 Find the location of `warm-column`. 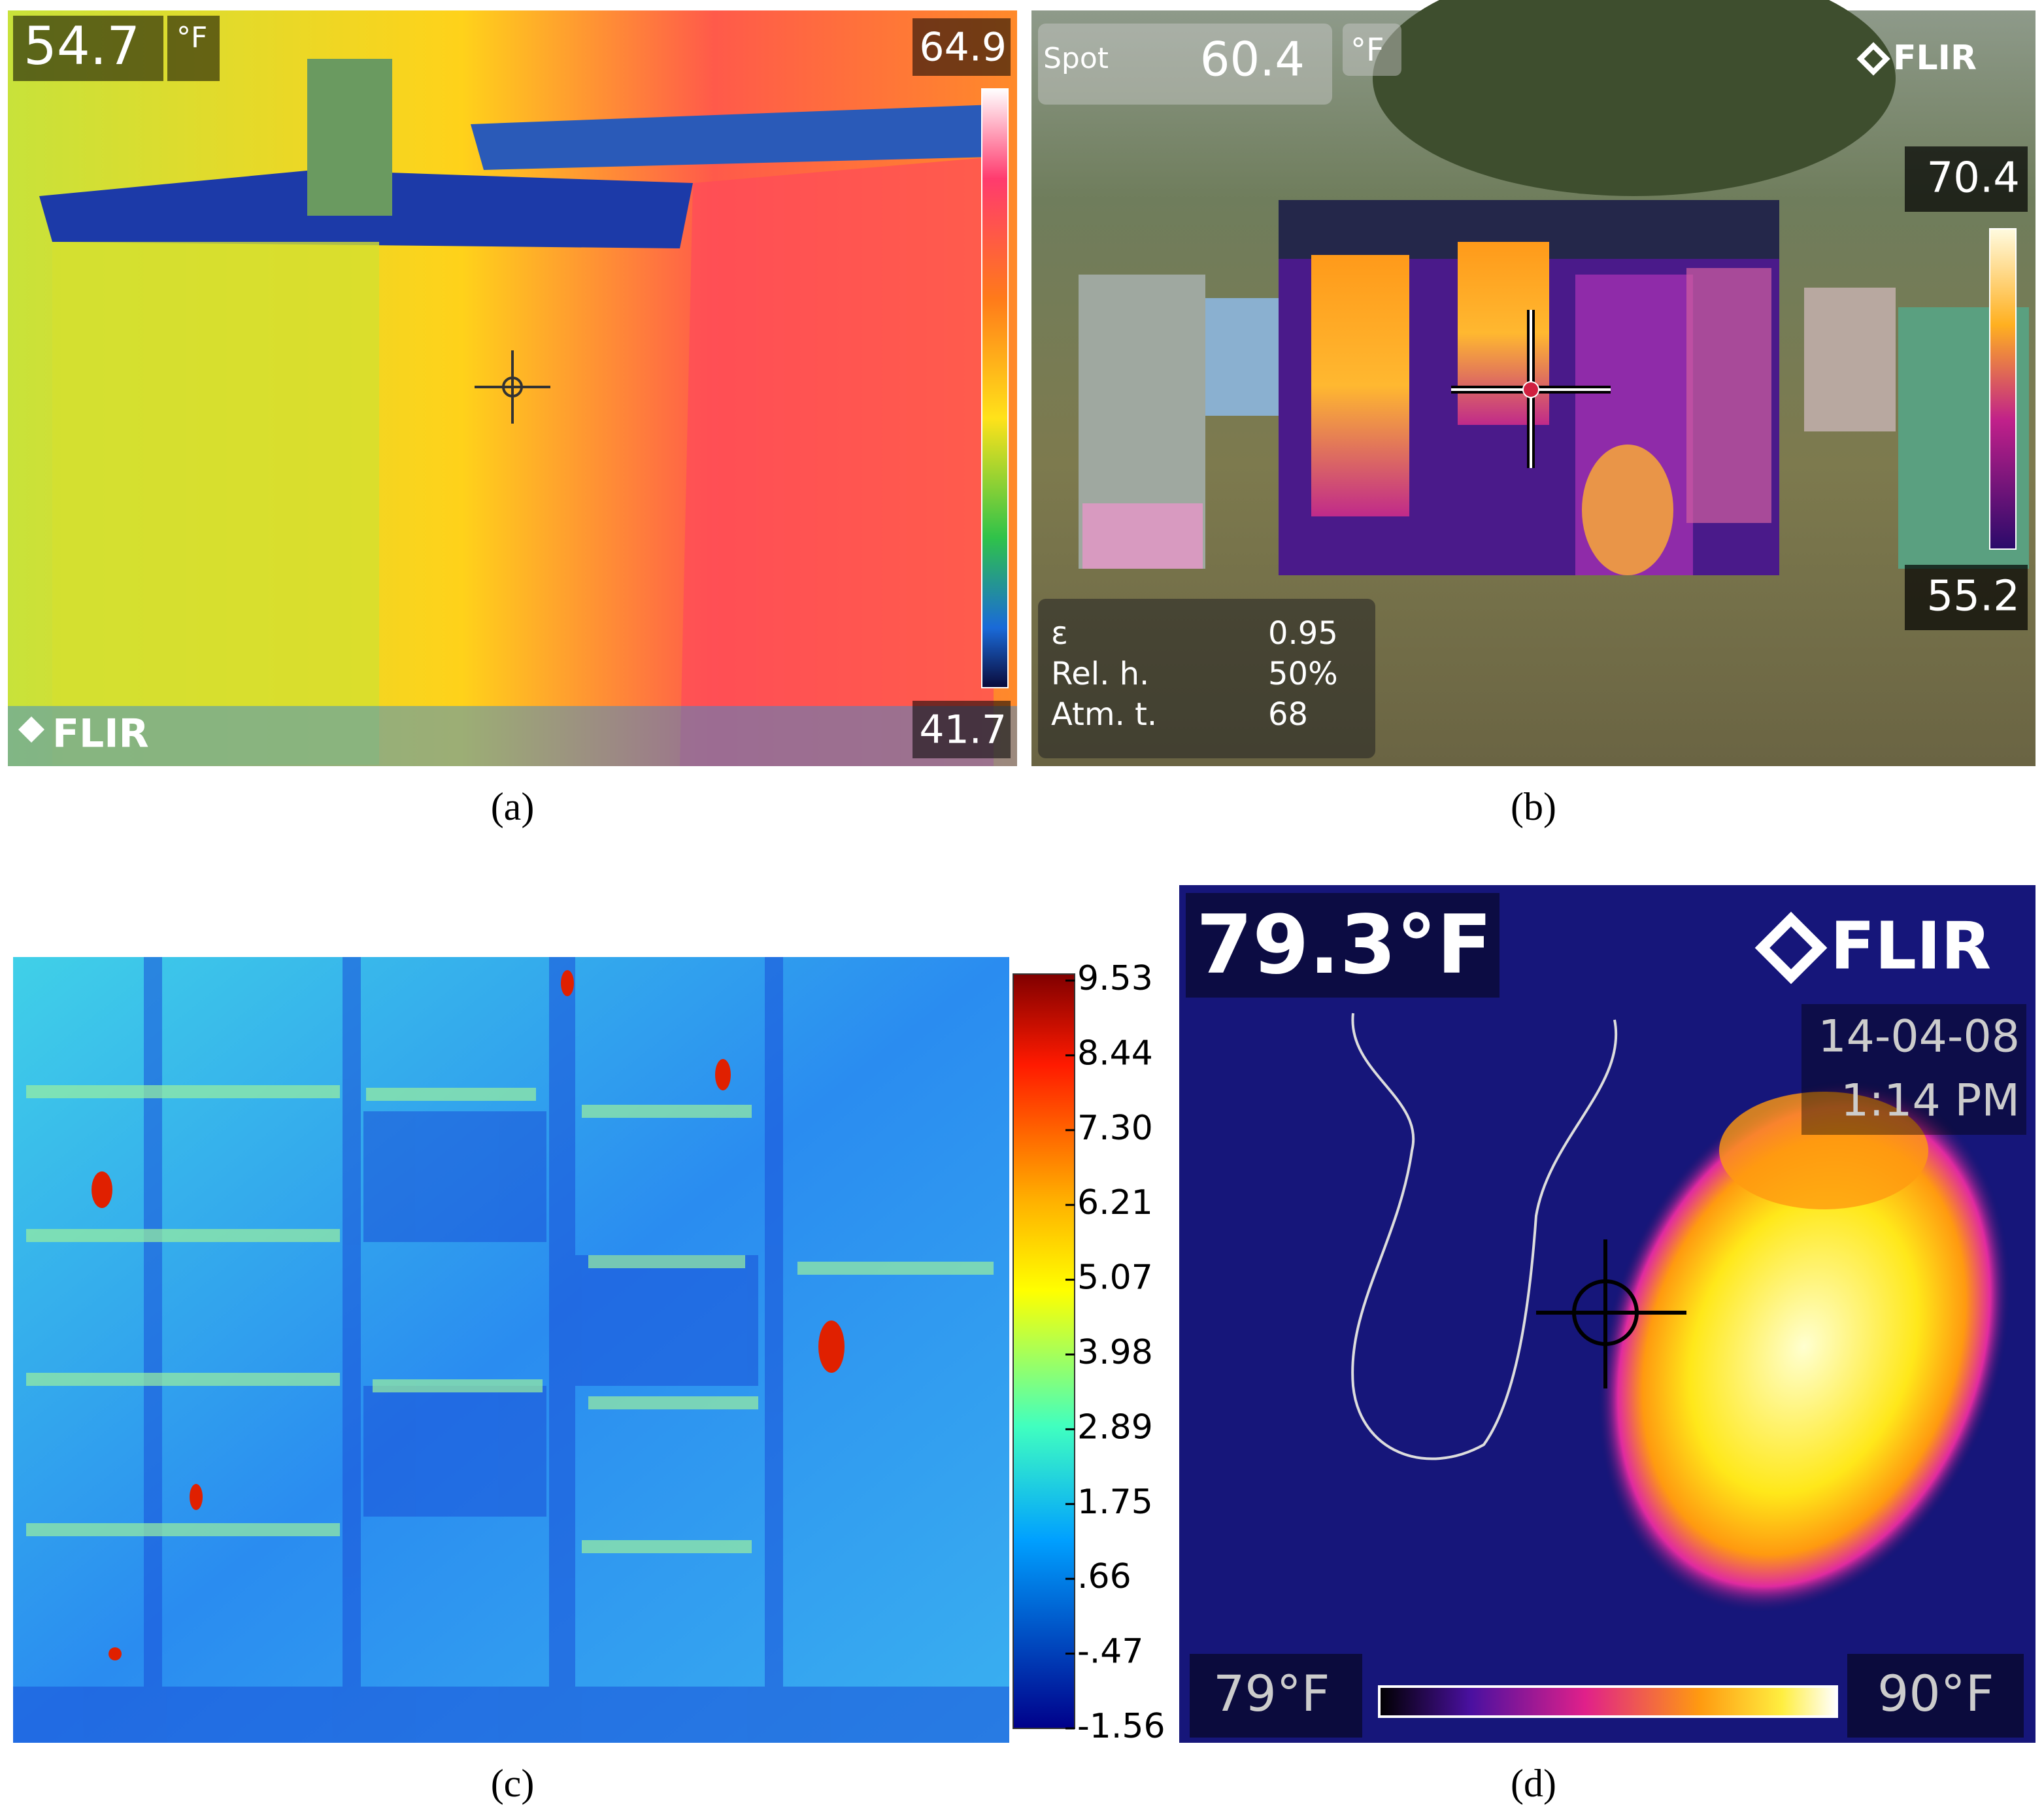

warm-column is located at coordinates (1729, 395).